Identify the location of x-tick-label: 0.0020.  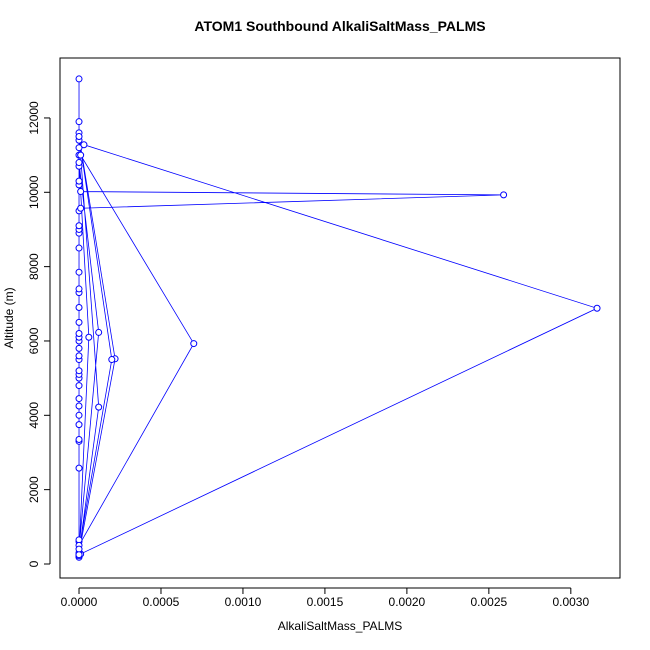
(407, 602).